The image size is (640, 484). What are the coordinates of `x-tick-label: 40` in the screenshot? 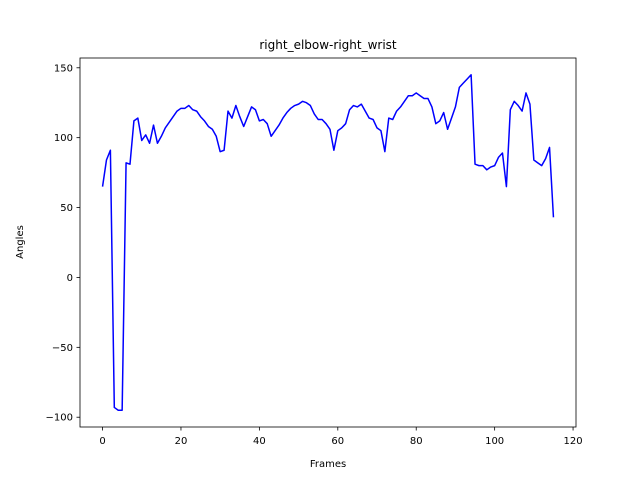 It's located at (259, 441).